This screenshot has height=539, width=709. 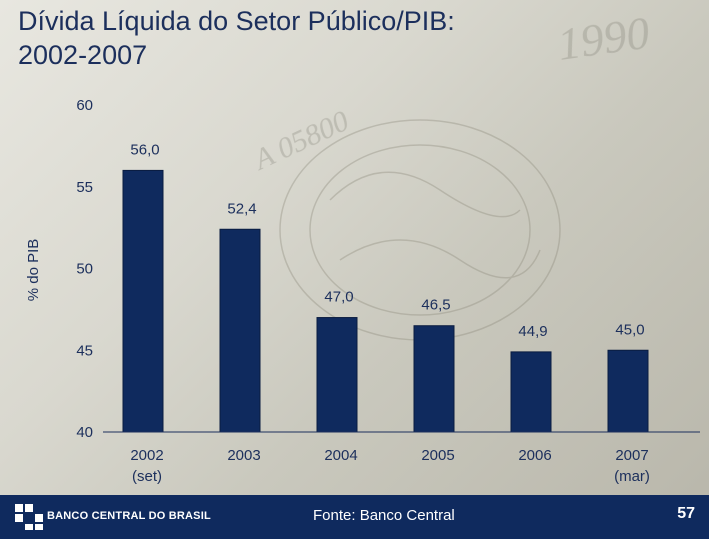 I want to click on data-label: 47,0, so click(x=338, y=297).